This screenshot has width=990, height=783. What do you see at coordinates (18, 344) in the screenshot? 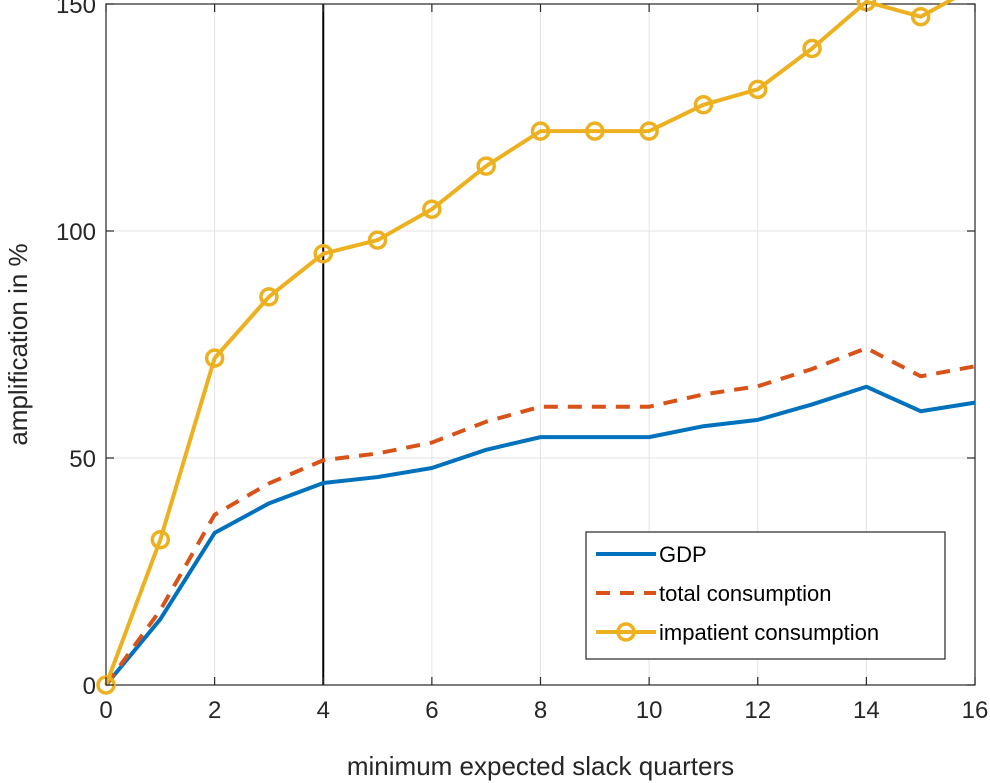
I see `y-axis-label: amplification in %` at bounding box center [18, 344].